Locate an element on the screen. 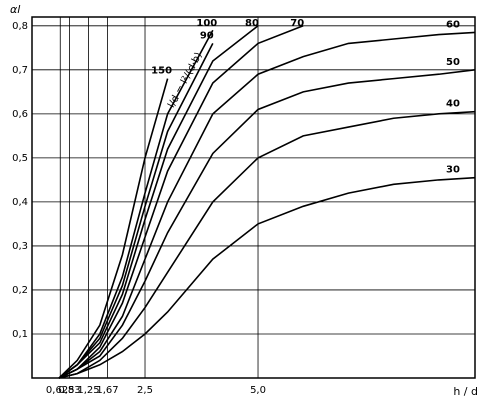  curve-label: 60 is located at coordinates (453, 24).